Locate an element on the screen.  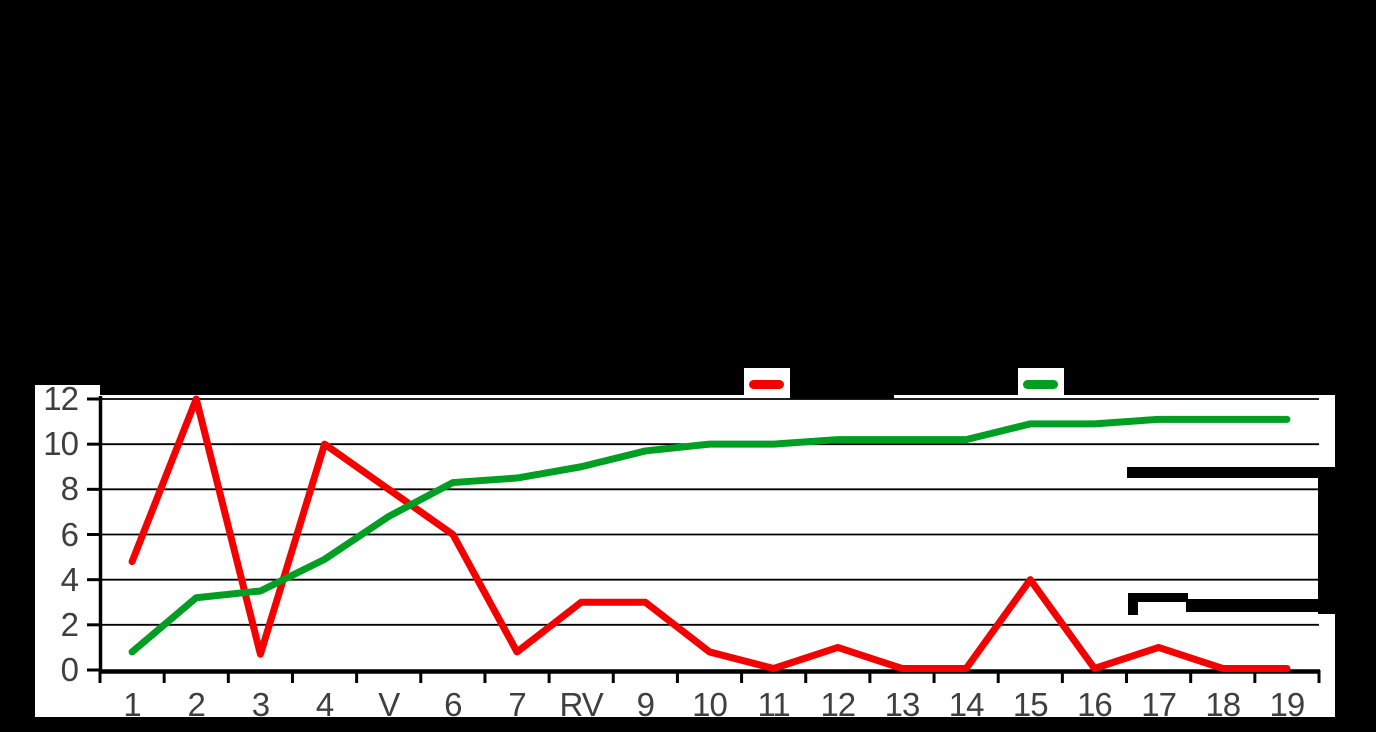
x-tick-label: 18 is located at coordinates (1223, 704).